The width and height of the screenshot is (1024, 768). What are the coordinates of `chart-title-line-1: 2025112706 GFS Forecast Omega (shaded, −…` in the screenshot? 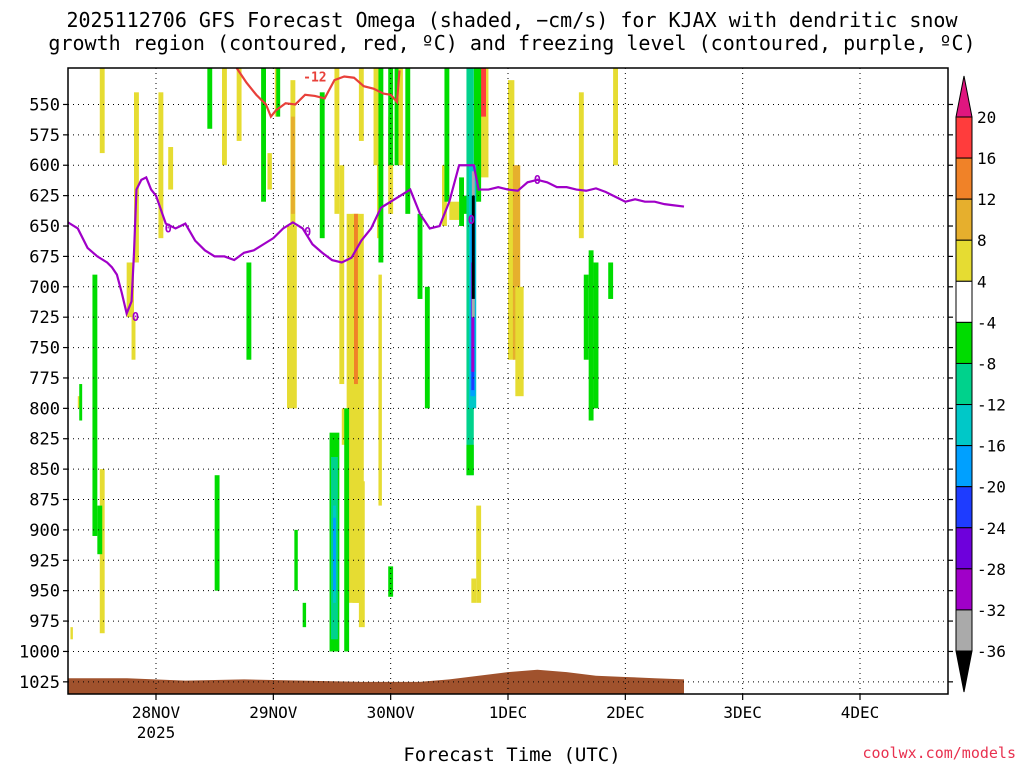 It's located at (512, 20).